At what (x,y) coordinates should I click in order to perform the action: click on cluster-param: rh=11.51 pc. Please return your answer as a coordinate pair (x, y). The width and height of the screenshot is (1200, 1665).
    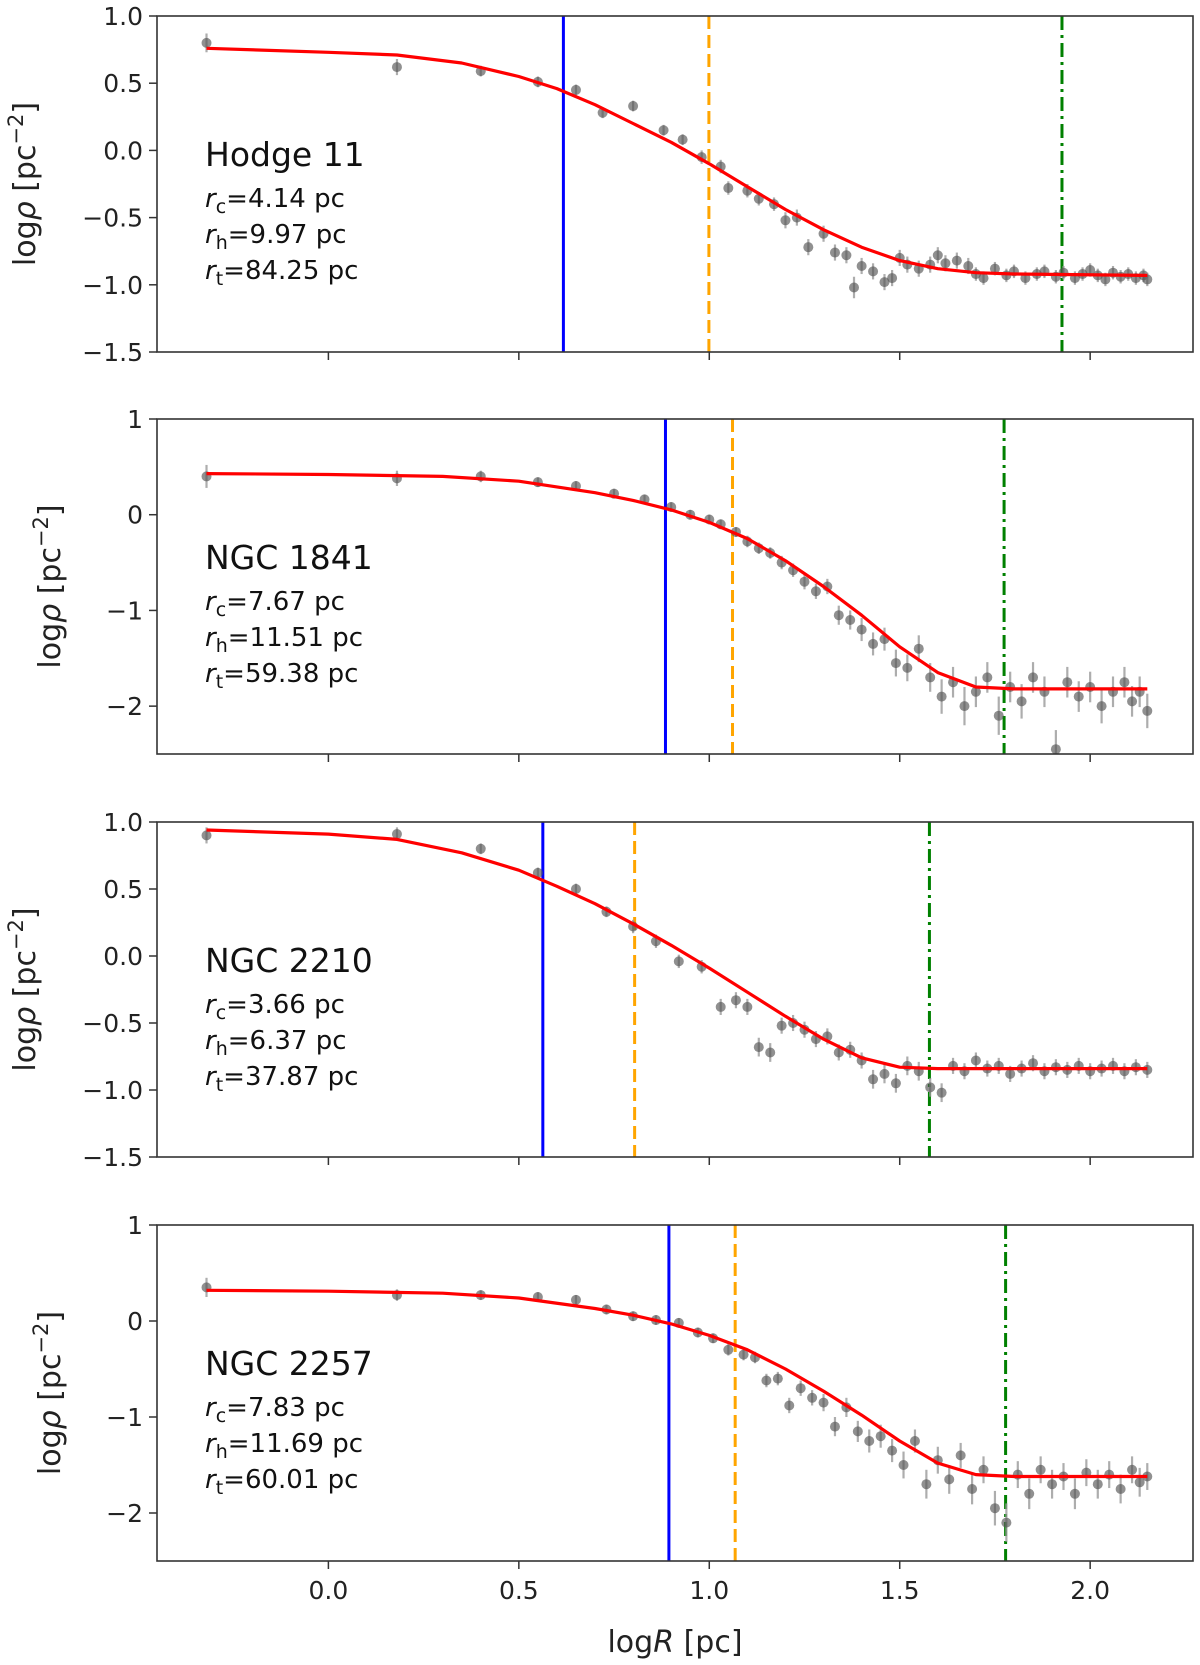
    Looking at the image, I should click on (284, 640).